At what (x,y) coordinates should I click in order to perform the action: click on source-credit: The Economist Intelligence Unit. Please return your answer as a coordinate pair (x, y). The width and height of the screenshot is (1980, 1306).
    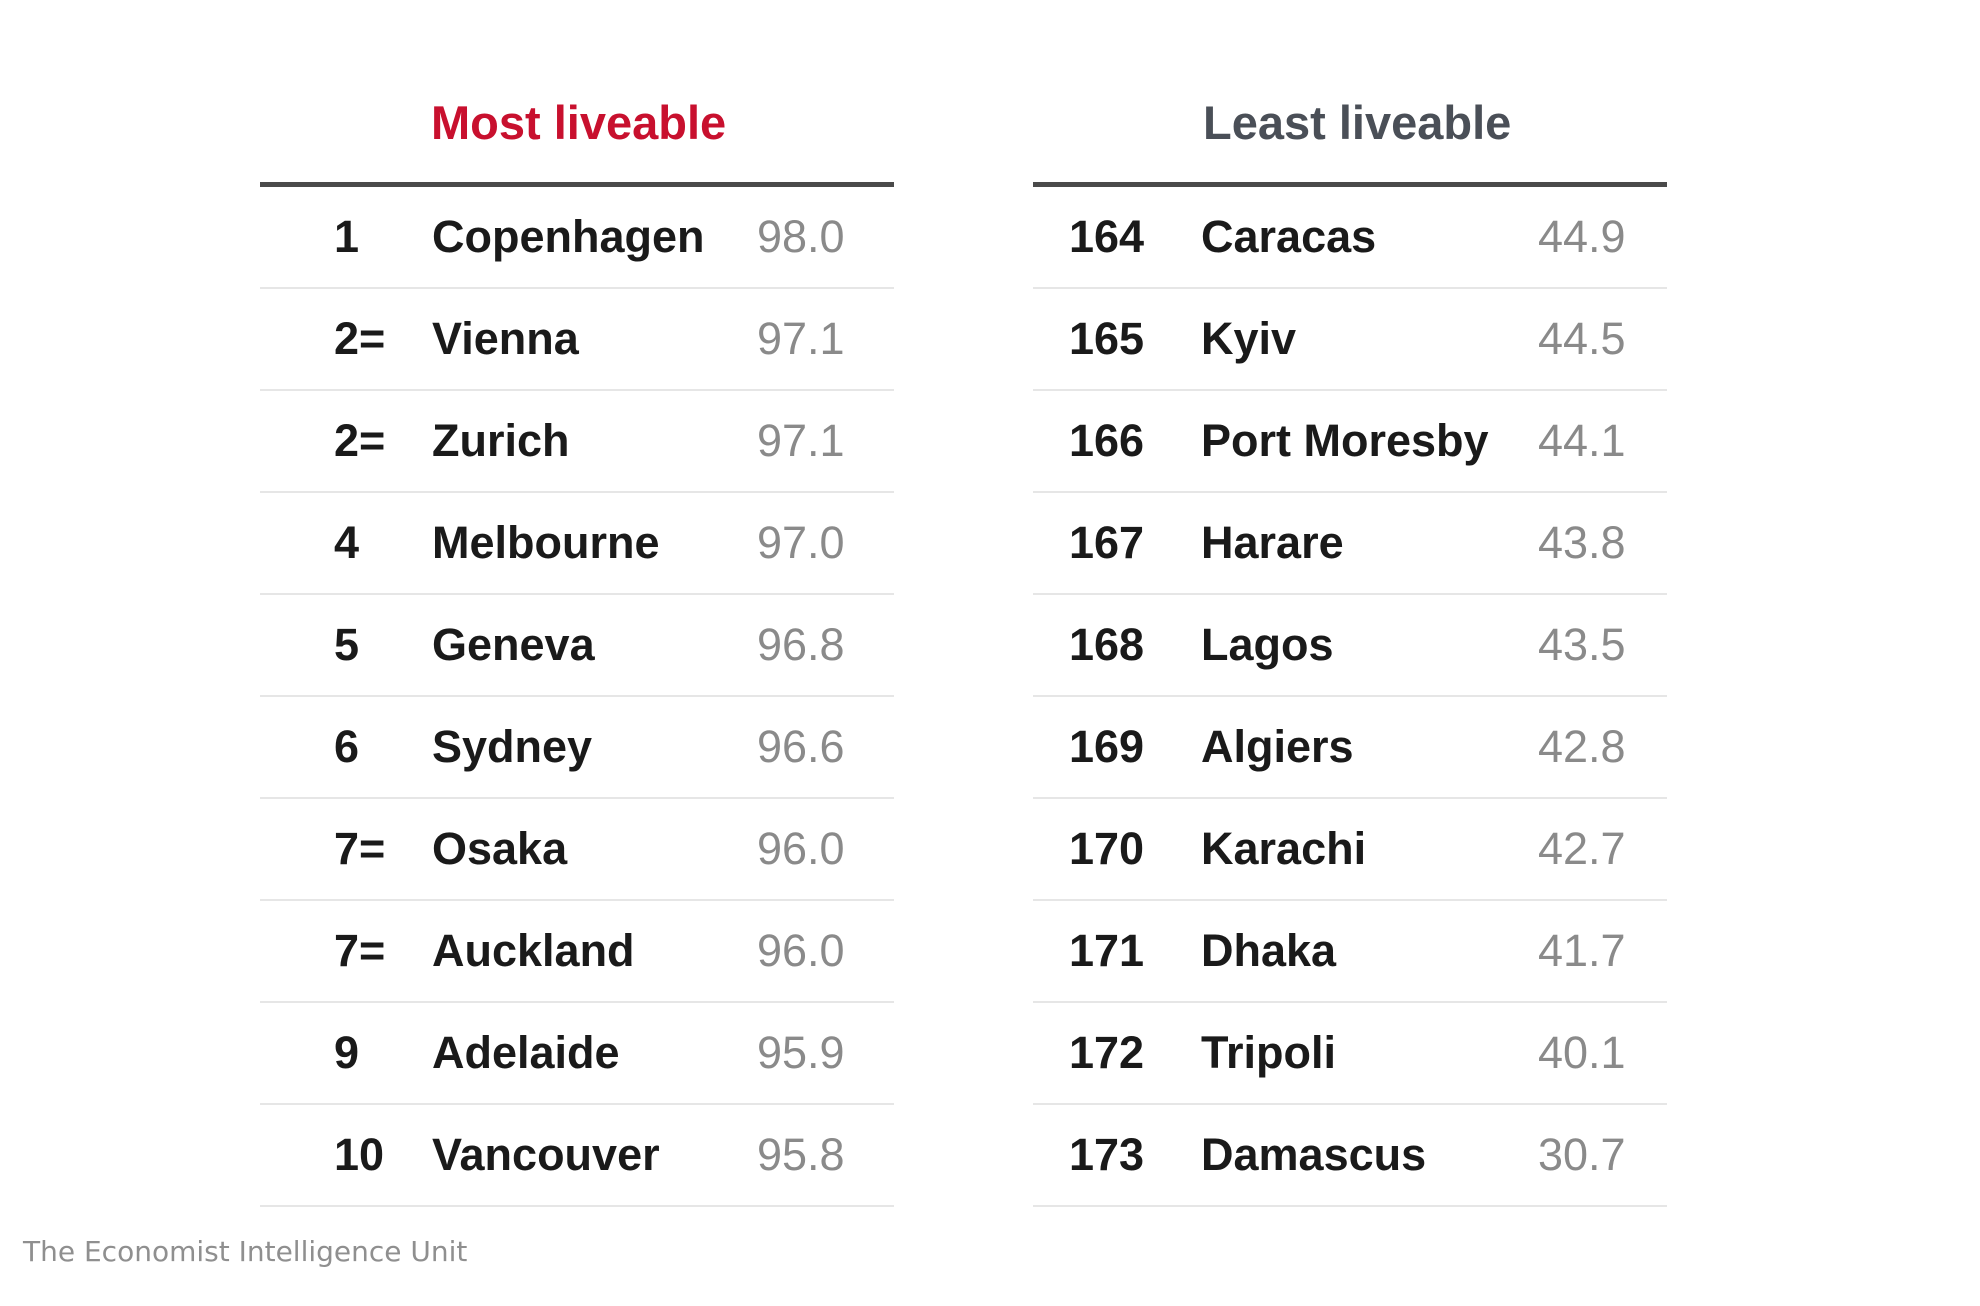
    Looking at the image, I should click on (245, 1251).